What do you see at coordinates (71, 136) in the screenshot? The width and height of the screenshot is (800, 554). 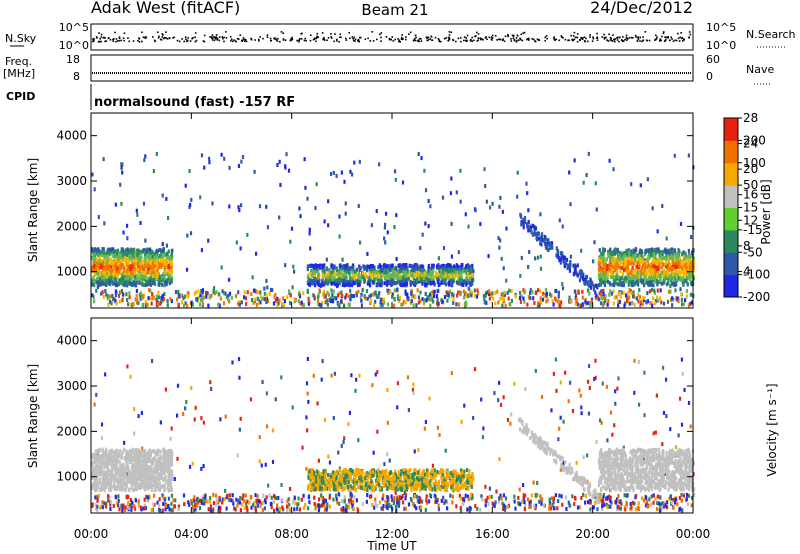 I see `range-tick-label: 4000` at bounding box center [71, 136].